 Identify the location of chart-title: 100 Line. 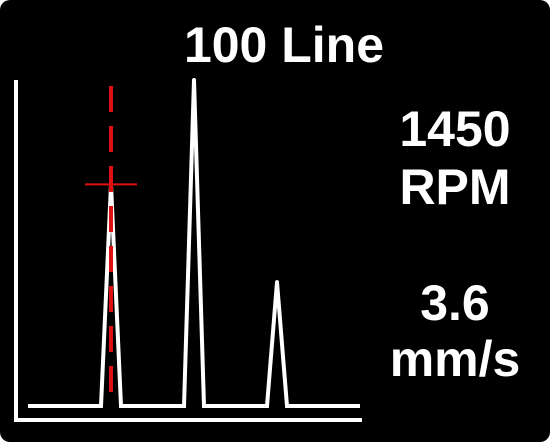
(284, 45).